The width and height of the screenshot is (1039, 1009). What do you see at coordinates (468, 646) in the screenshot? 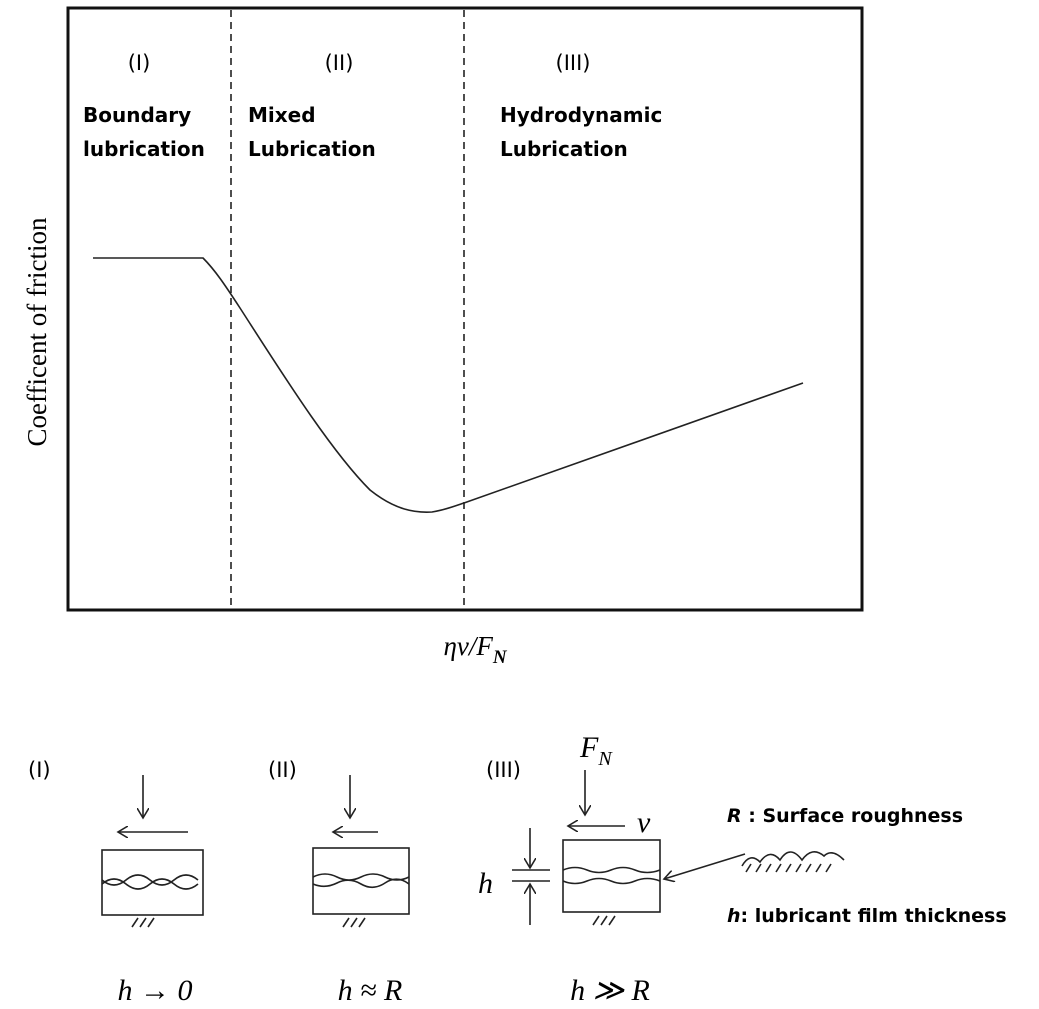
I see `x-axis-label-main: ηv/F` at bounding box center [468, 646].